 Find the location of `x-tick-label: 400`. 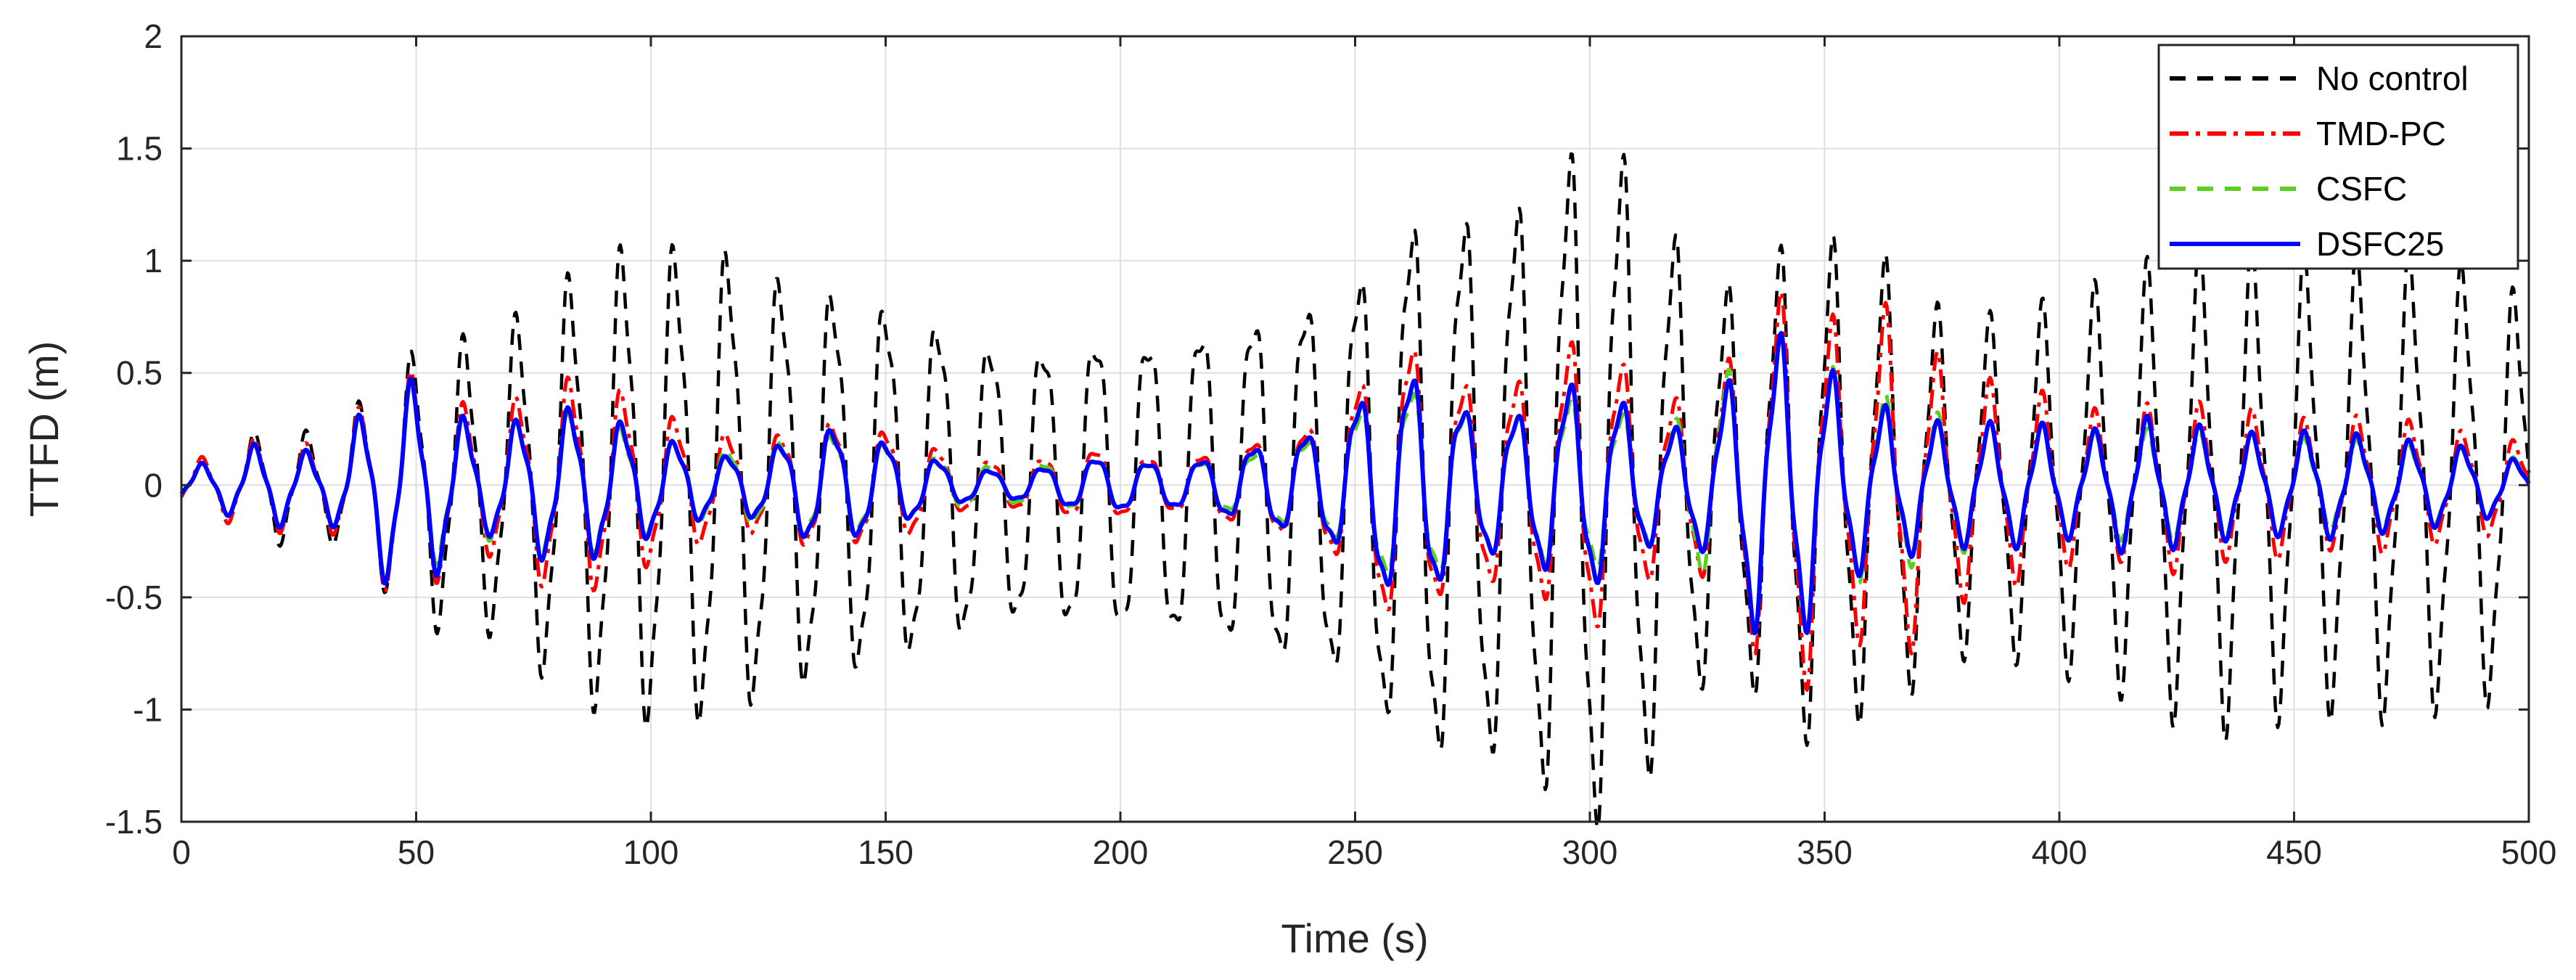

x-tick-label: 400 is located at coordinates (2060, 852).